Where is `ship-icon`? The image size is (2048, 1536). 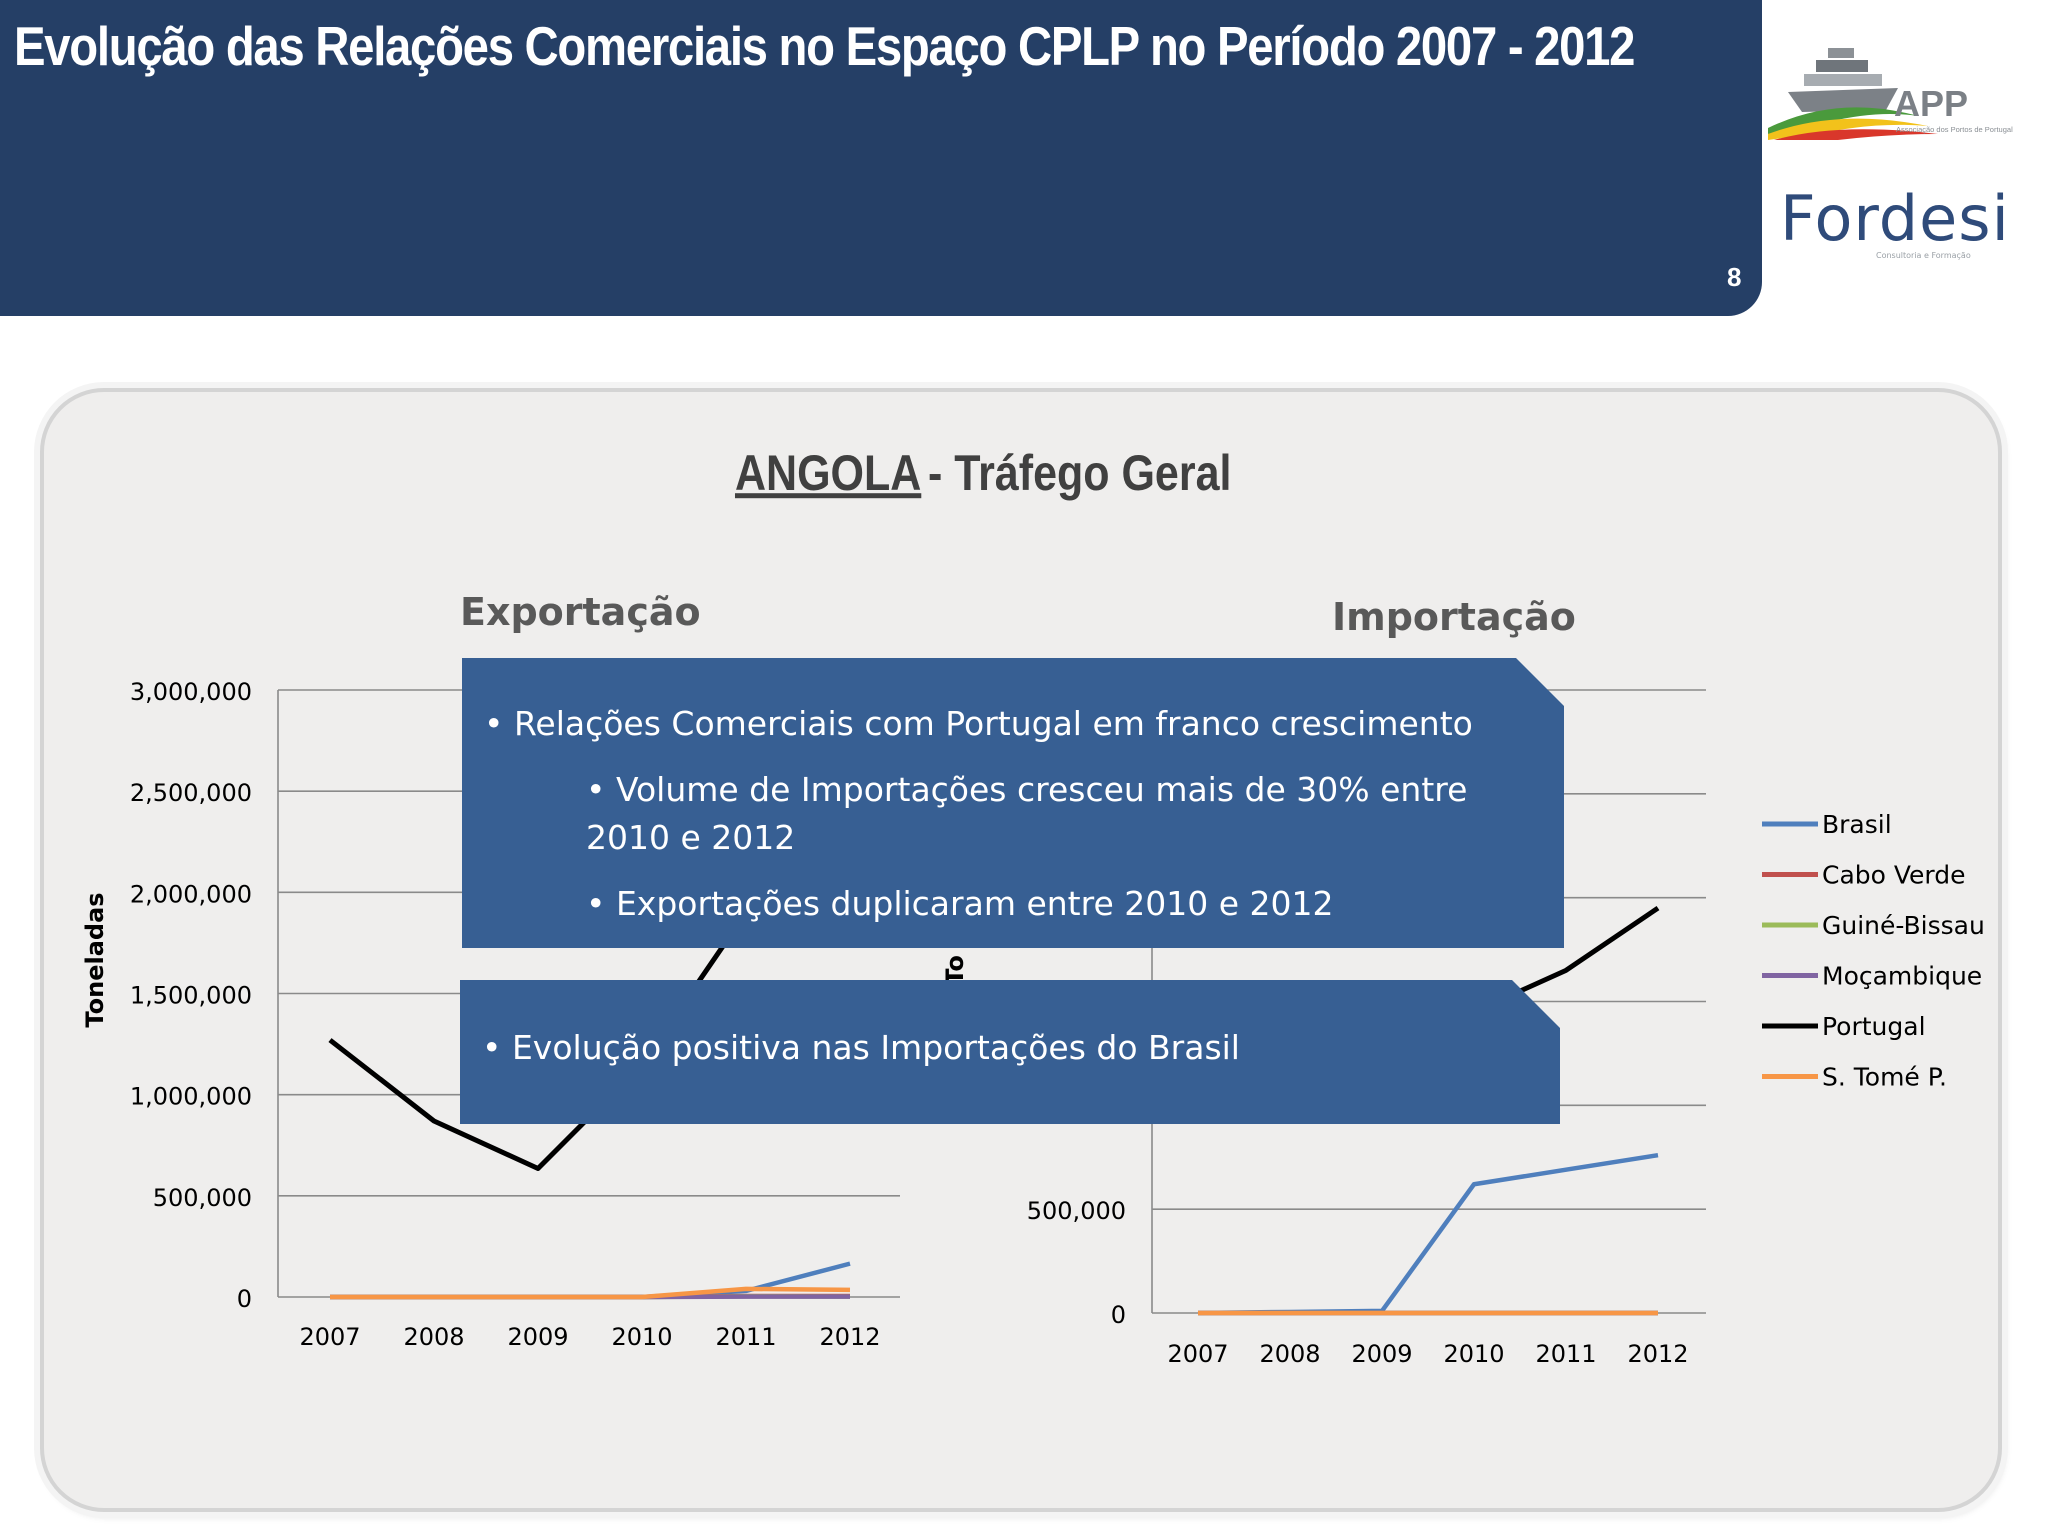 ship-icon is located at coordinates (1843, 80).